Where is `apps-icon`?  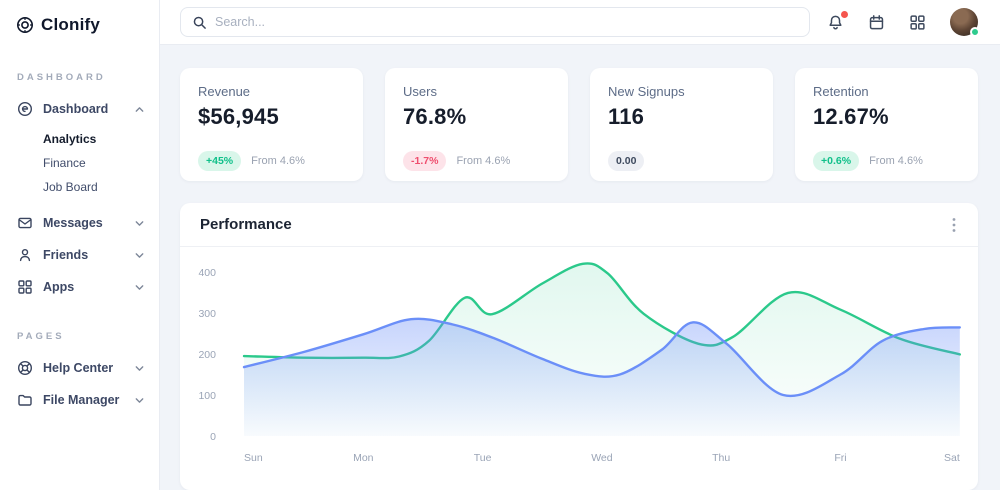 apps-icon is located at coordinates (917, 22).